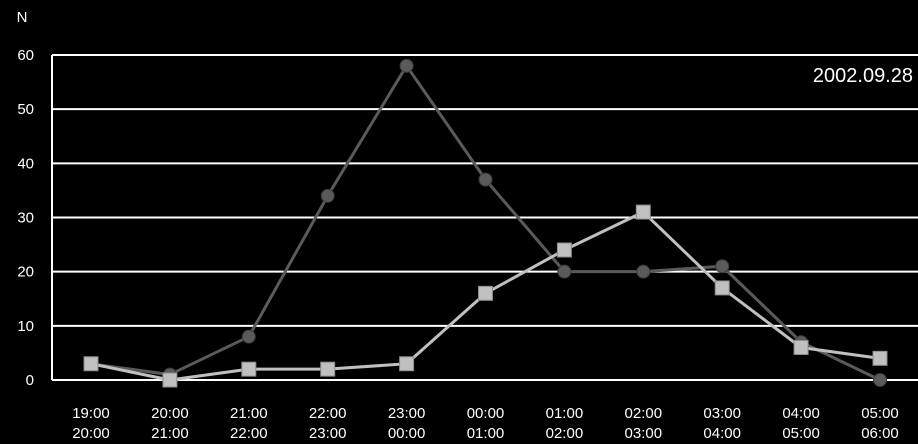 The image size is (918, 444). What do you see at coordinates (25, 109) in the screenshot?
I see `y-tick-label: 50` at bounding box center [25, 109].